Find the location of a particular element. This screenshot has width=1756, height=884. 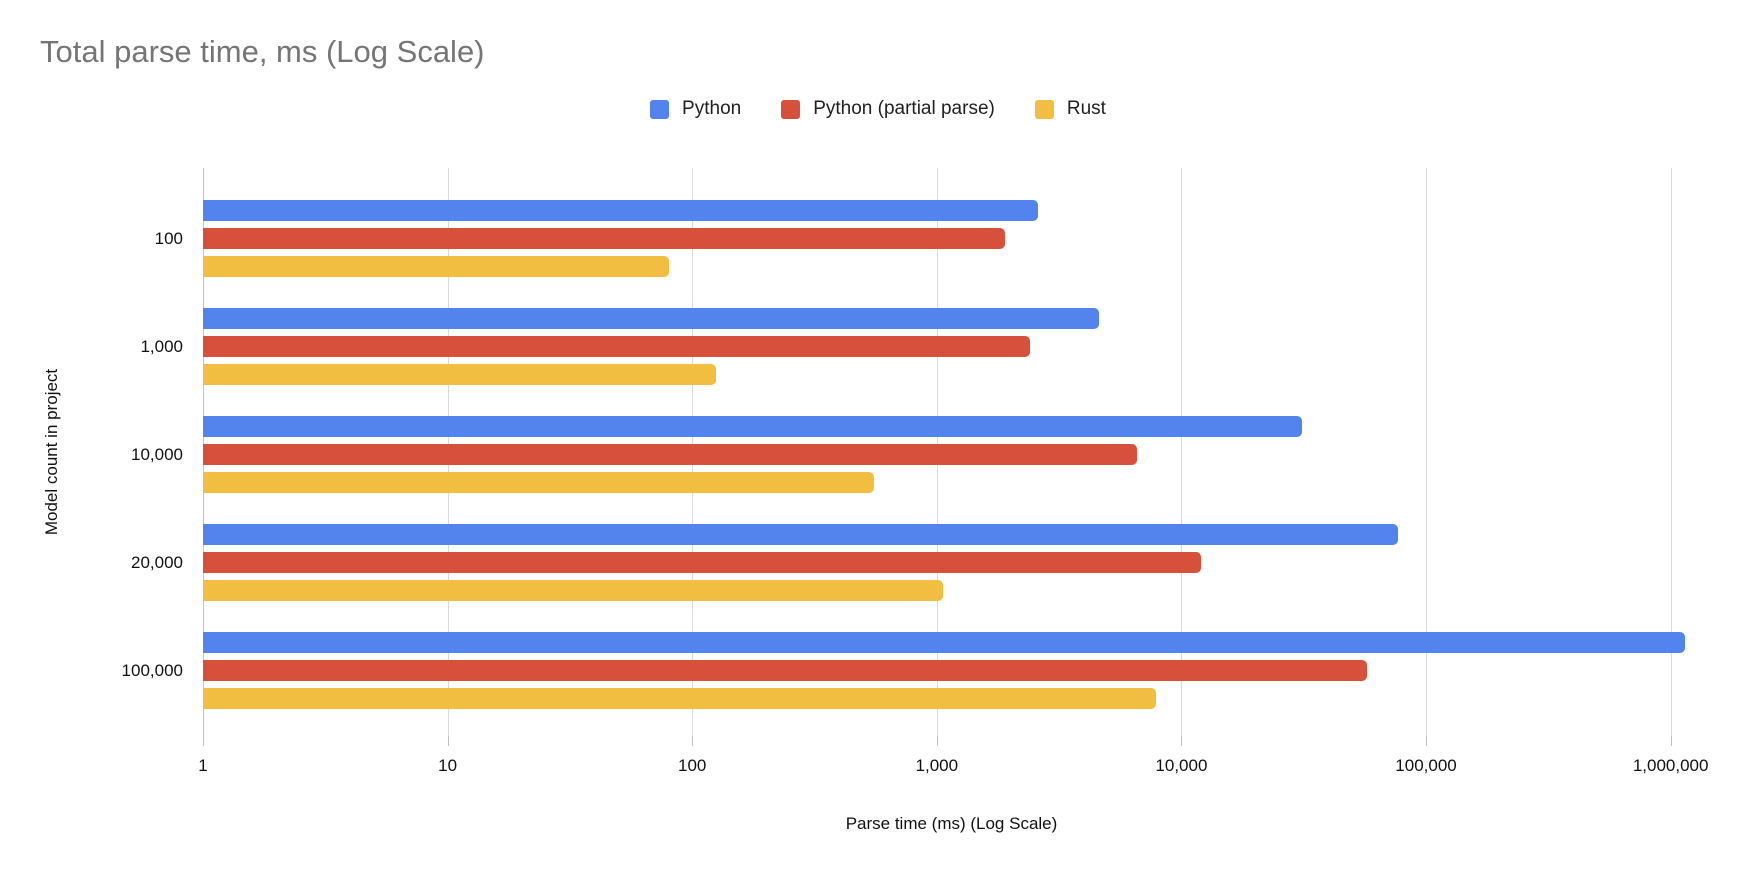

y-tick-label: 100 is located at coordinates (168, 238).